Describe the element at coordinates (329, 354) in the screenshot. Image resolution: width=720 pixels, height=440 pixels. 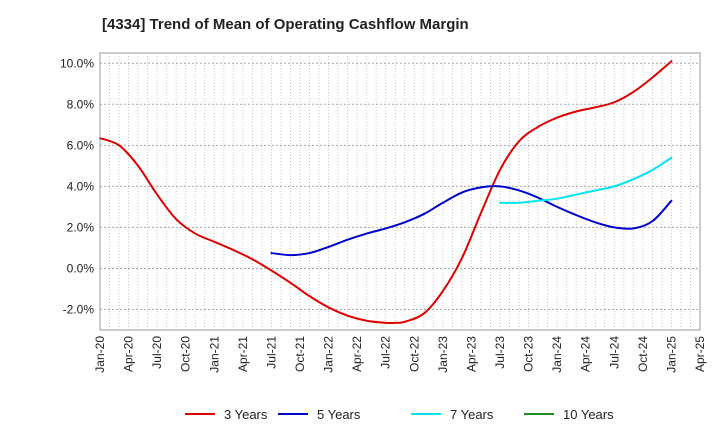
I see `x-tick-label: Jan-22` at that location.